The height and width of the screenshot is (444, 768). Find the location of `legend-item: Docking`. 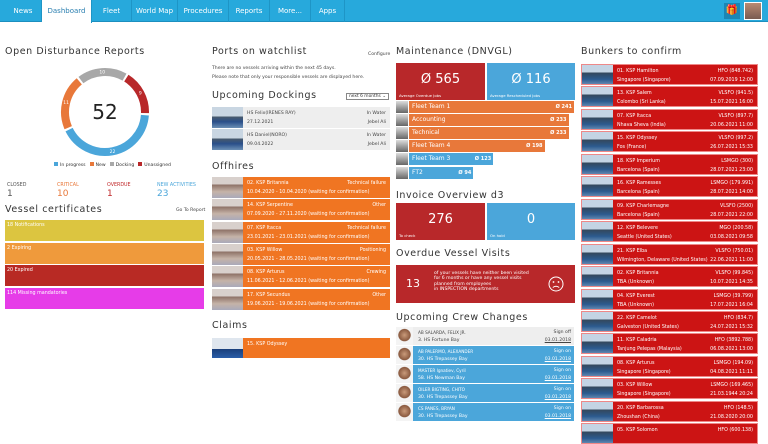

legend-item: Docking is located at coordinates (125, 165).